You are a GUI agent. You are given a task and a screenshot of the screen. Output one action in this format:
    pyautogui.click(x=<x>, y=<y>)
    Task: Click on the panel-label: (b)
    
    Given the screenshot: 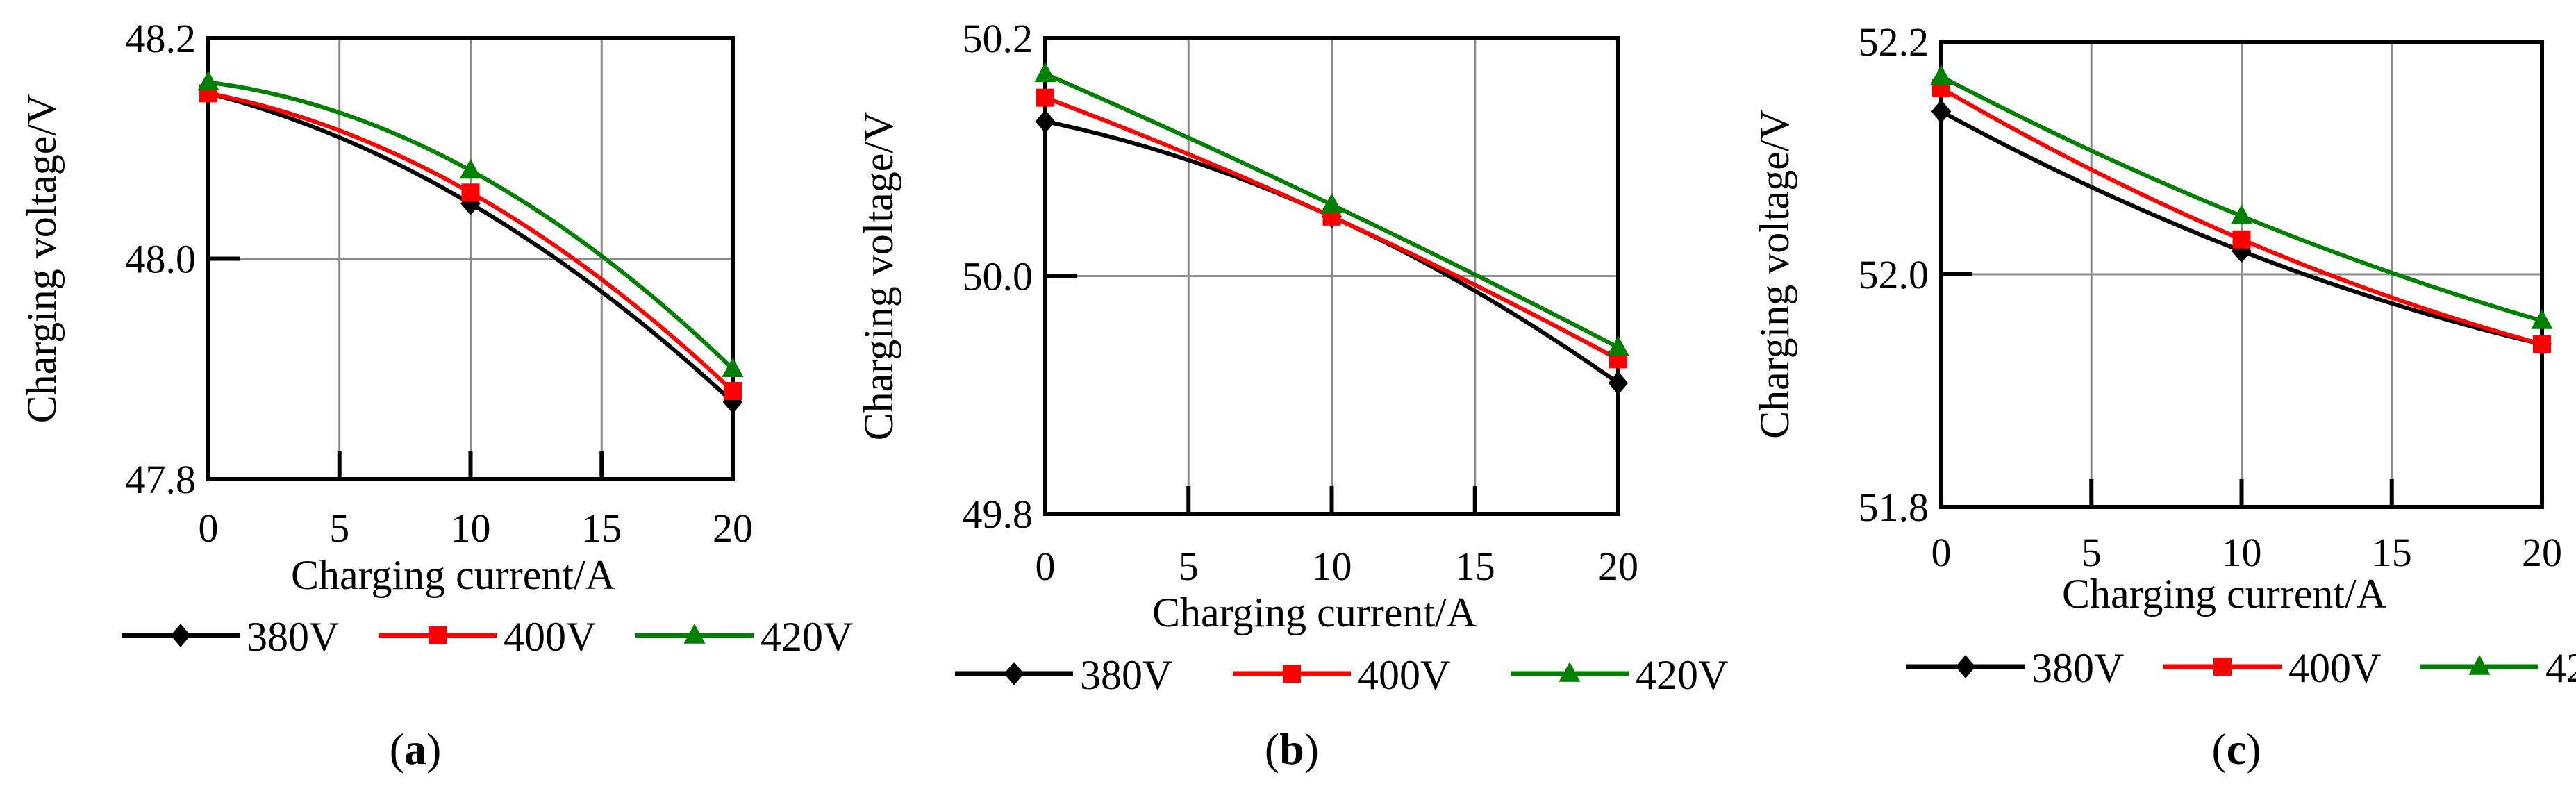 What is the action you would take?
    pyautogui.click(x=1292, y=749)
    